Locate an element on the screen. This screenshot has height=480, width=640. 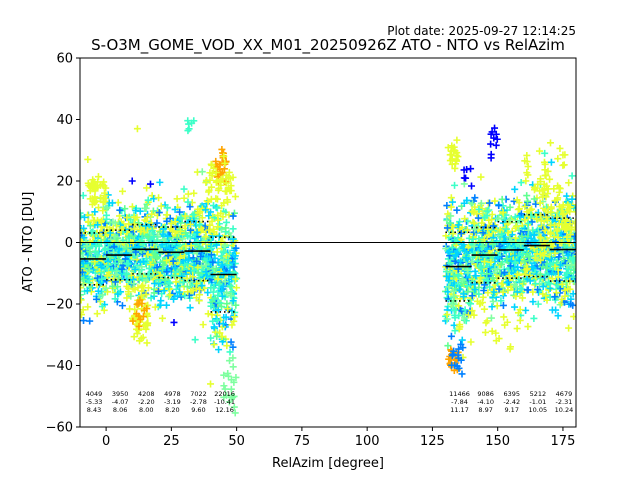
bin-std-label: 8.97 is located at coordinates (485, 410).